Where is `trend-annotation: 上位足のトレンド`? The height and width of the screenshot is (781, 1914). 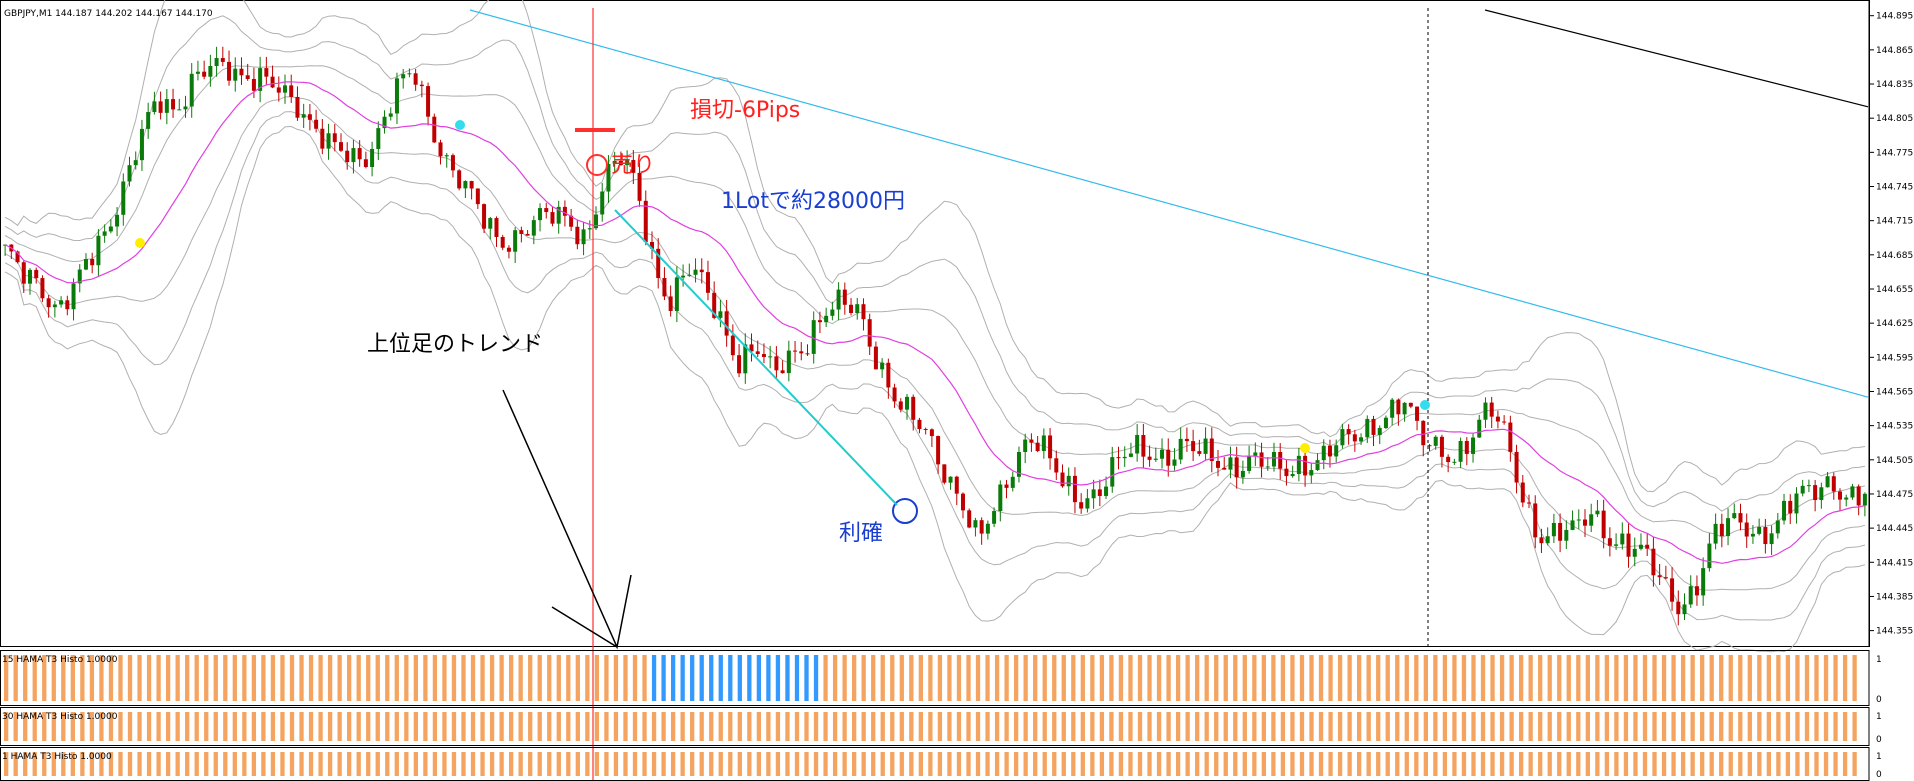
trend-annotation: 上位足のトレンド is located at coordinates (455, 344).